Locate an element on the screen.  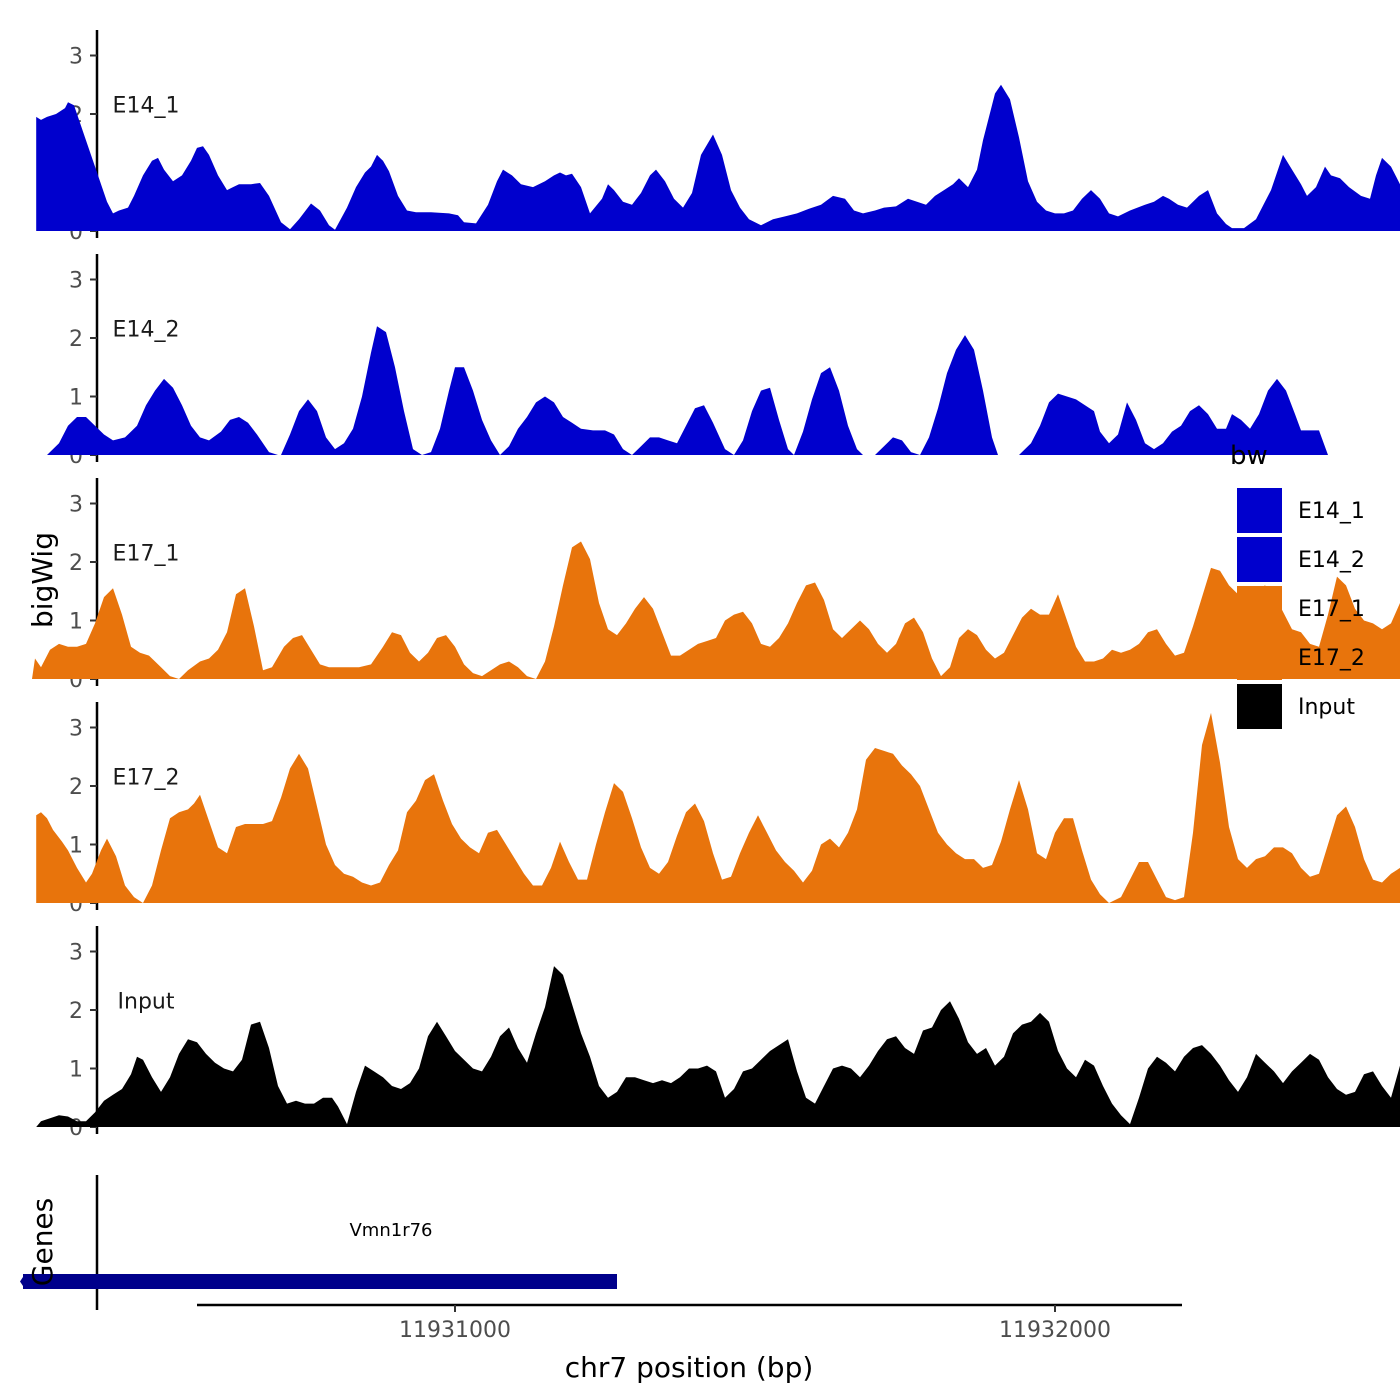
legend-label: E17_1 is located at coordinates (1331, 609).